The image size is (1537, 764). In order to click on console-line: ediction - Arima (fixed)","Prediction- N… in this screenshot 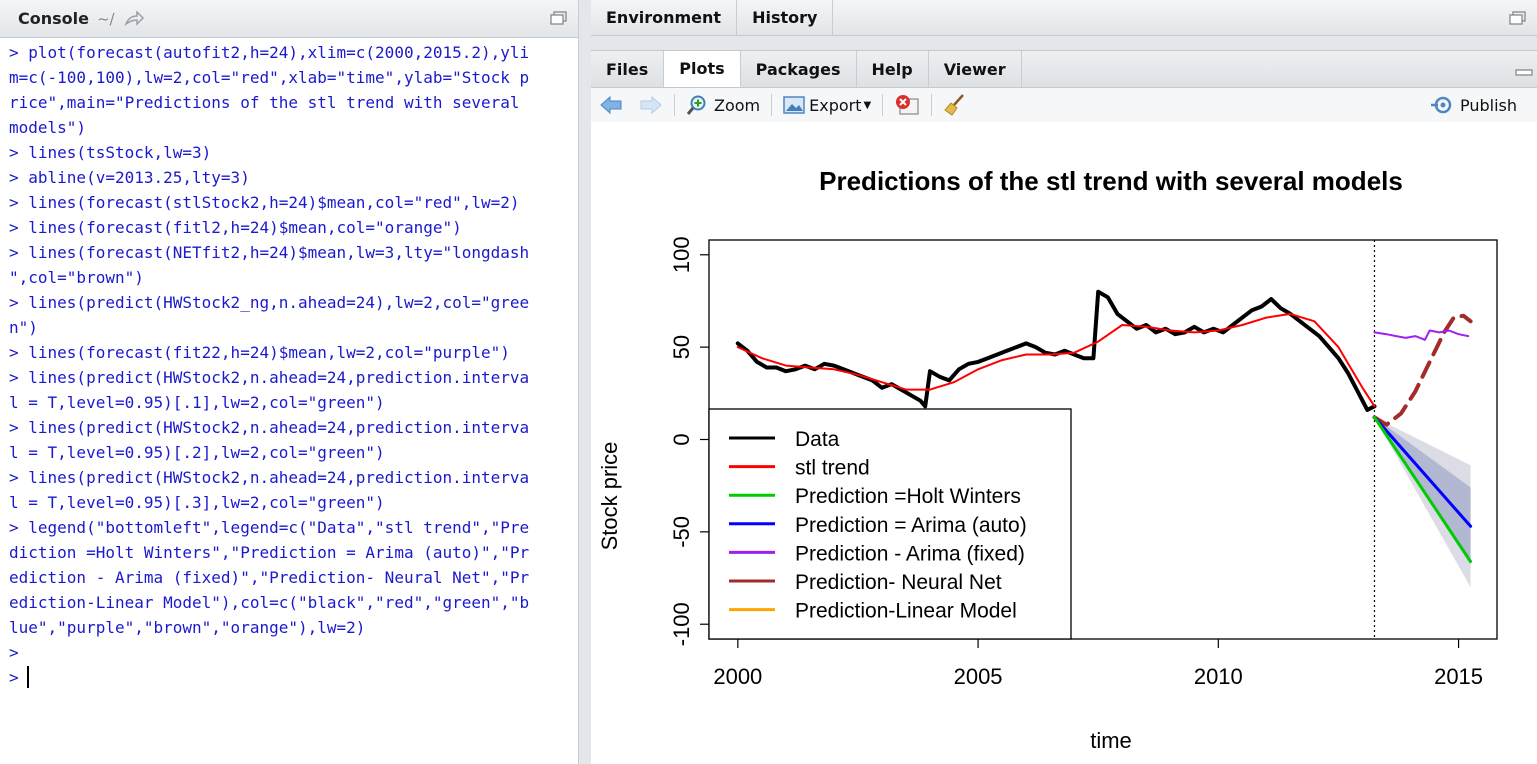, I will do `click(269, 577)`.